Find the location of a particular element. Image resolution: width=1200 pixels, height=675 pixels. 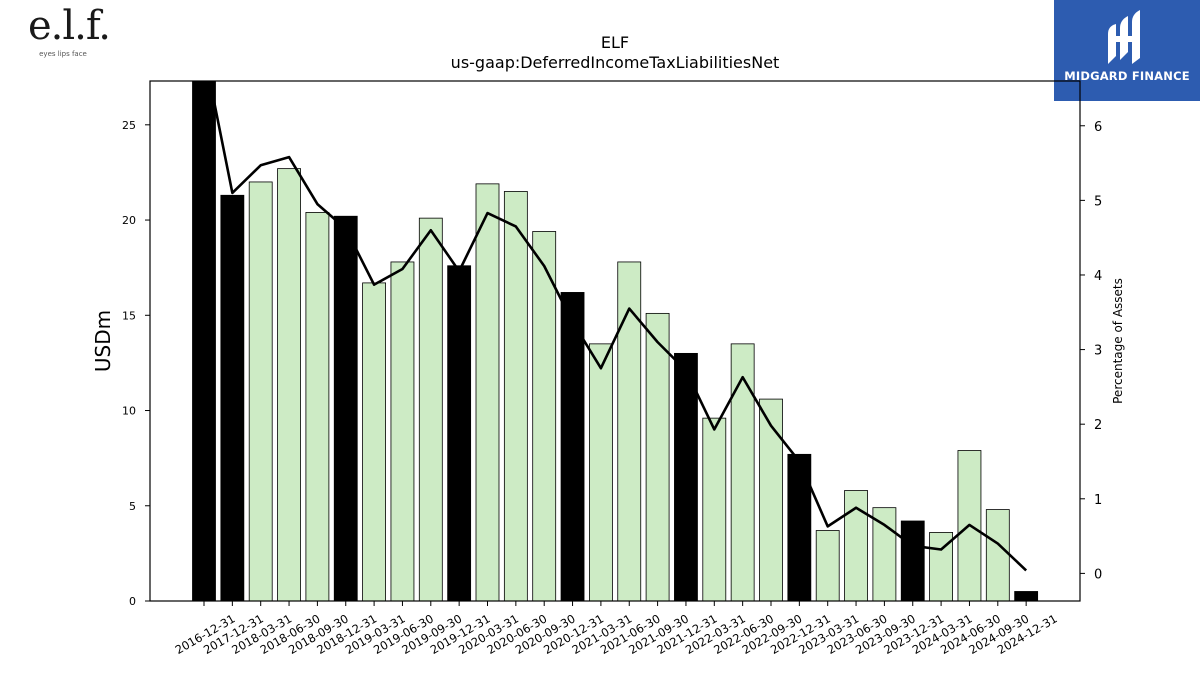

y-tick-label: 25 is located at coordinates (129, 125).